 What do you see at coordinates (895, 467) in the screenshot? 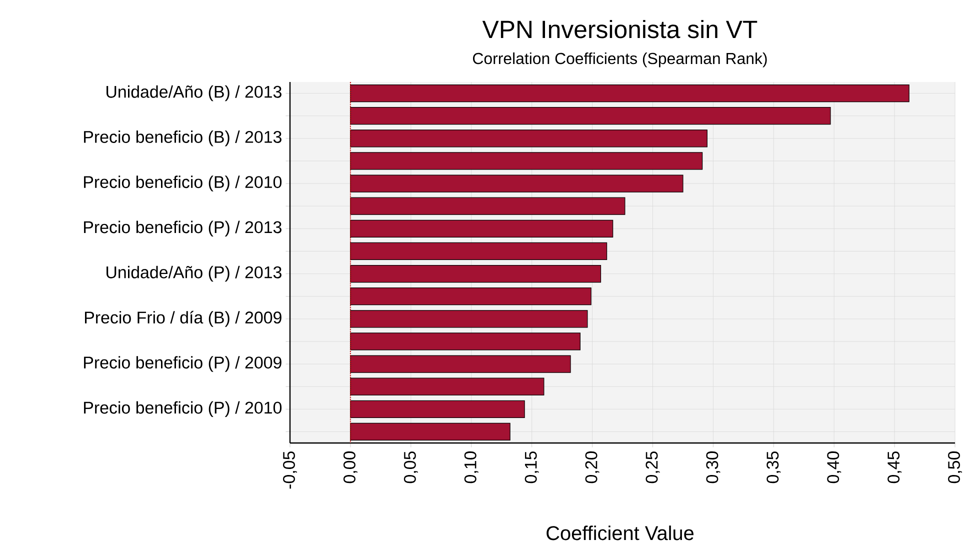
I see `x-tick-label: 0,45` at bounding box center [895, 467].